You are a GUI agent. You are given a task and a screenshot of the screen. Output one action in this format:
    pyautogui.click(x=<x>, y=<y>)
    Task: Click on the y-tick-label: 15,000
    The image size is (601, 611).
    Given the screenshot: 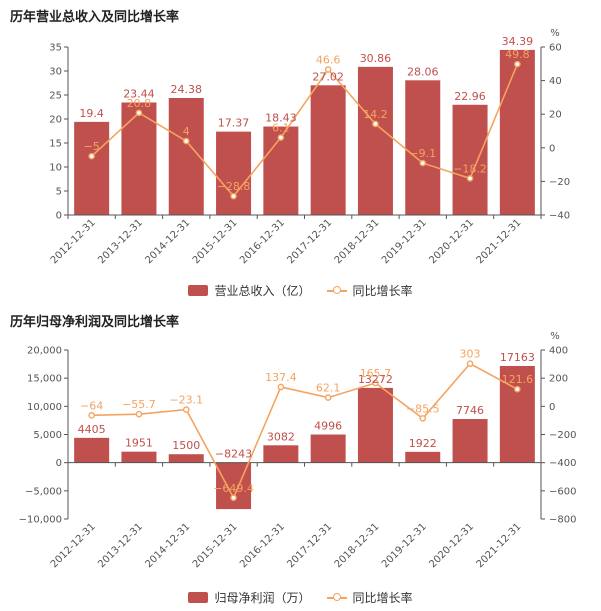 What is the action you would take?
    pyautogui.click(x=44, y=379)
    